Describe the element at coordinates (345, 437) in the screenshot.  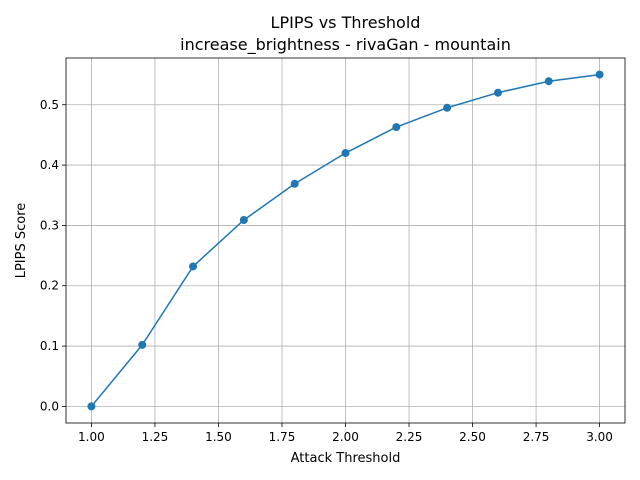
I see `x-tick-label: 2.00` at that location.